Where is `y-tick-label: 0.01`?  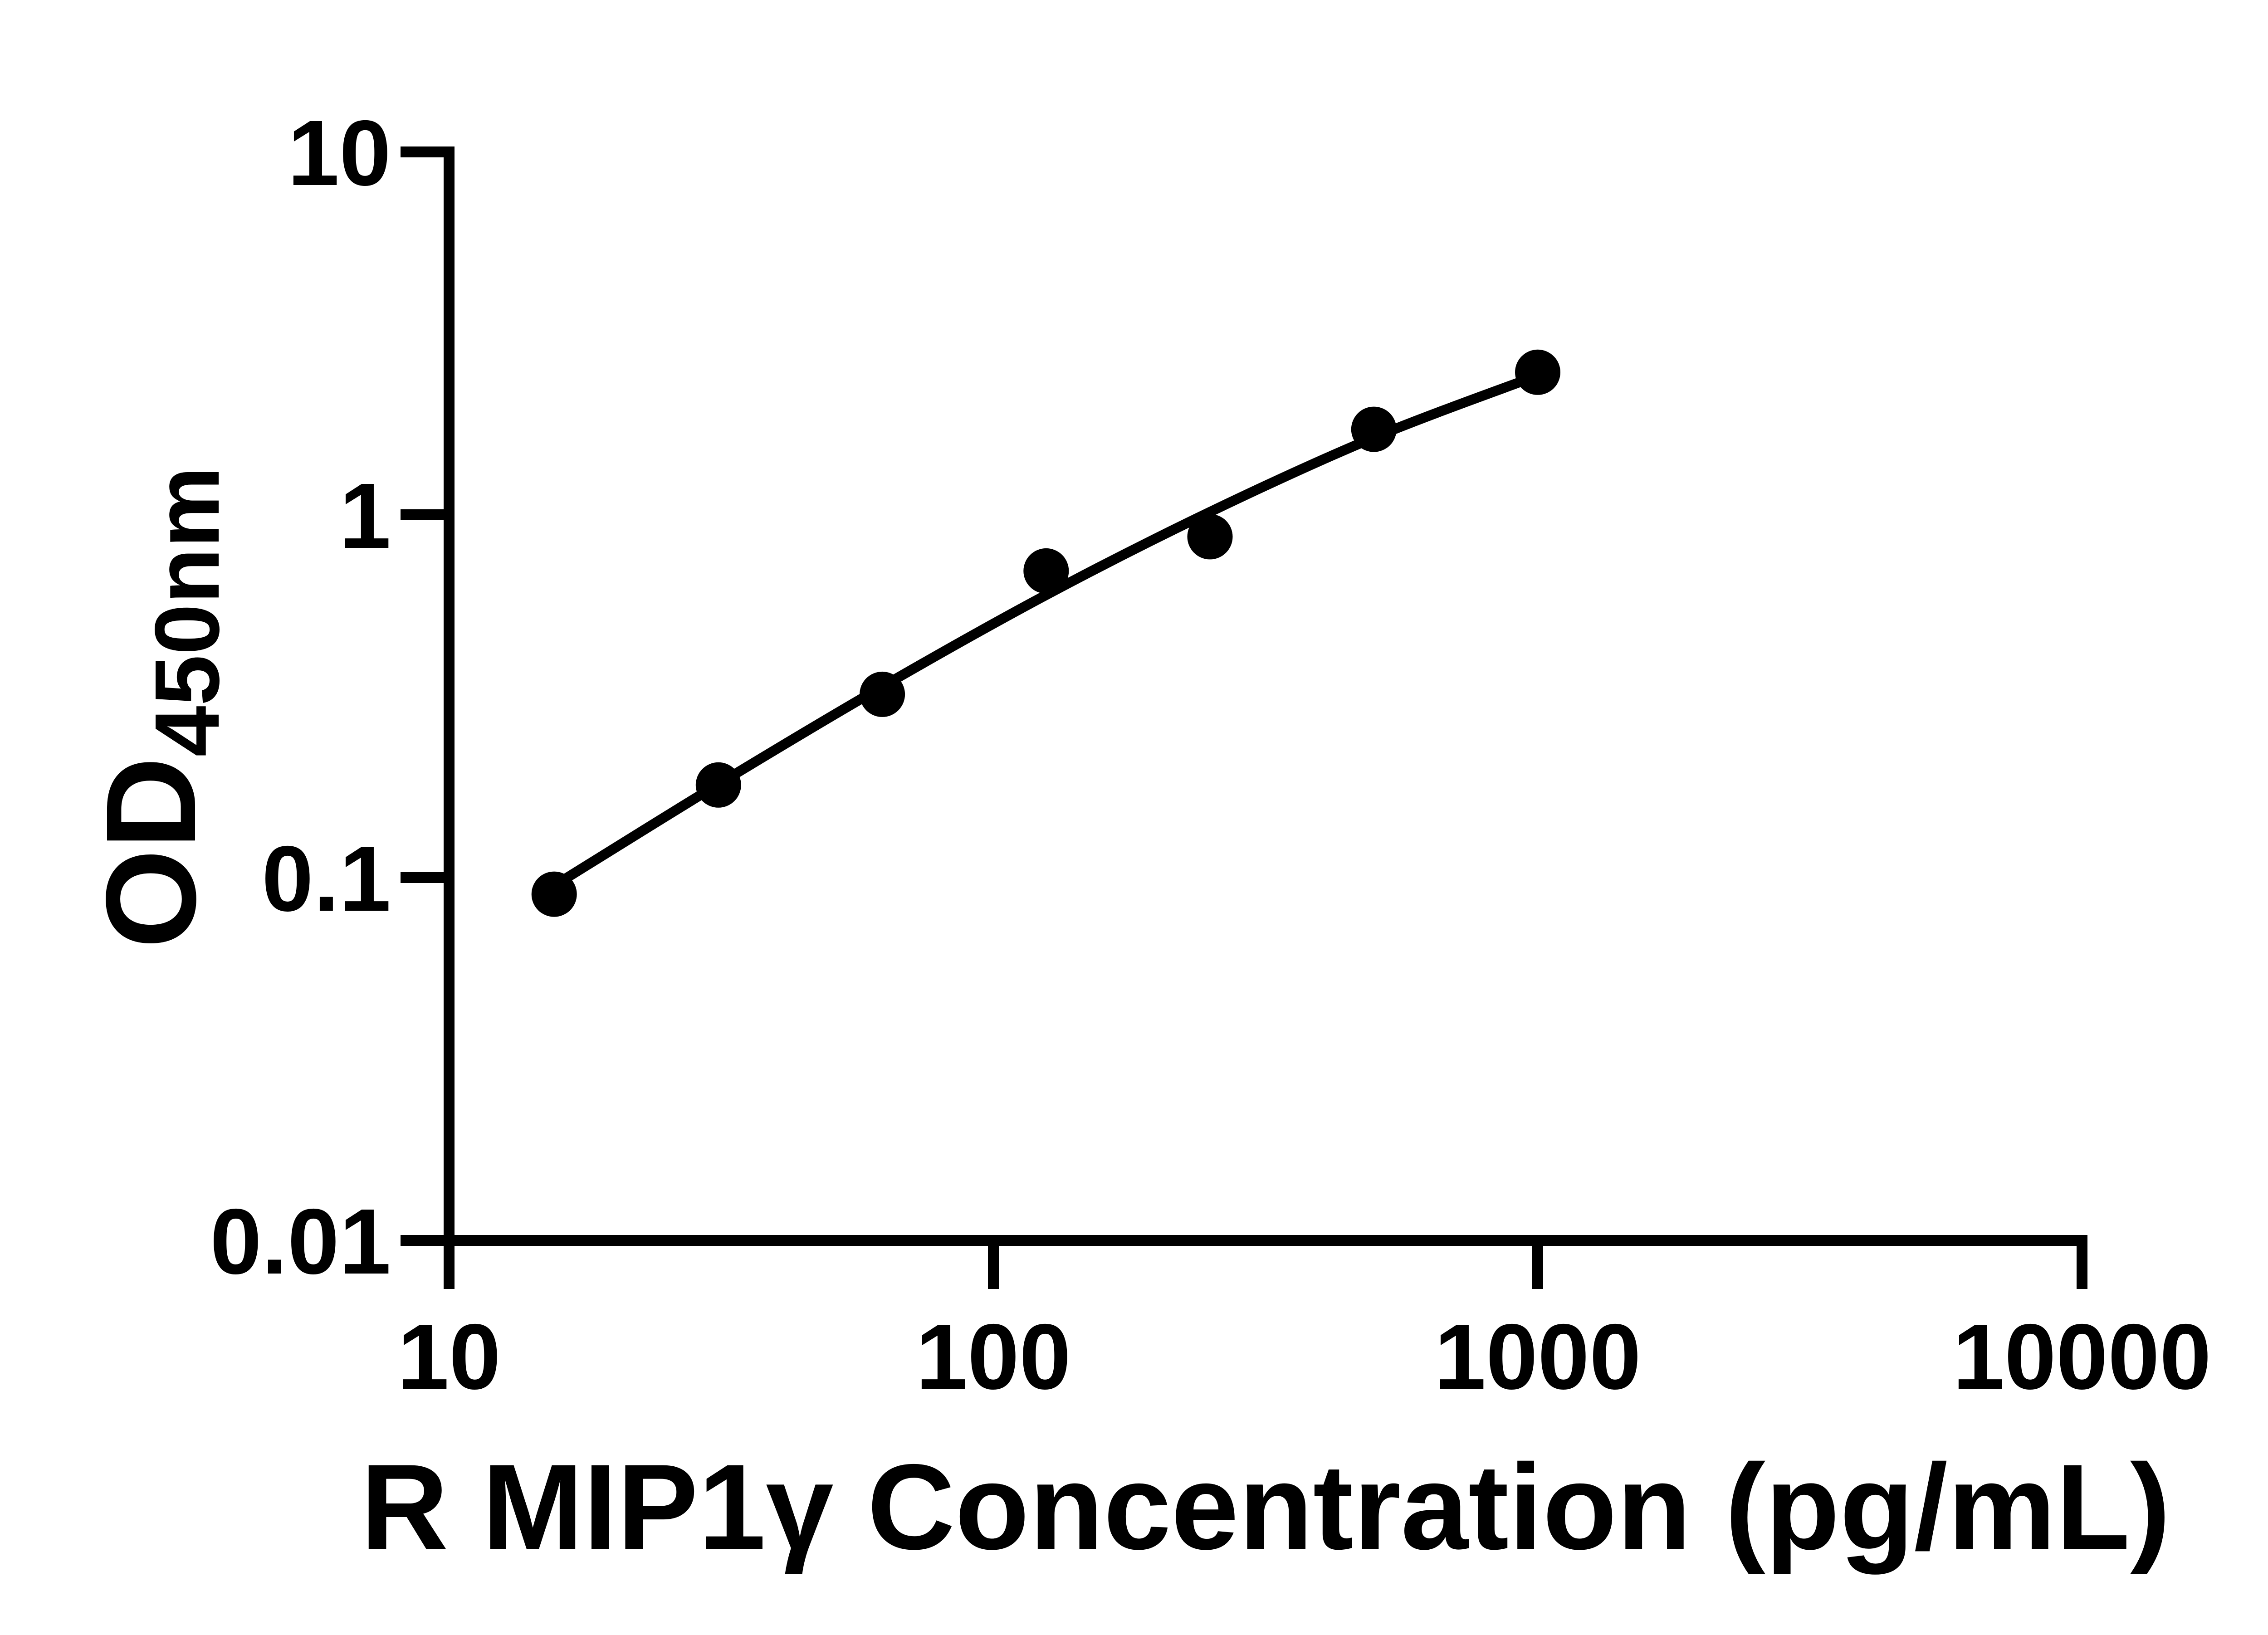 y-tick-label: 0.01 is located at coordinates (300, 1241).